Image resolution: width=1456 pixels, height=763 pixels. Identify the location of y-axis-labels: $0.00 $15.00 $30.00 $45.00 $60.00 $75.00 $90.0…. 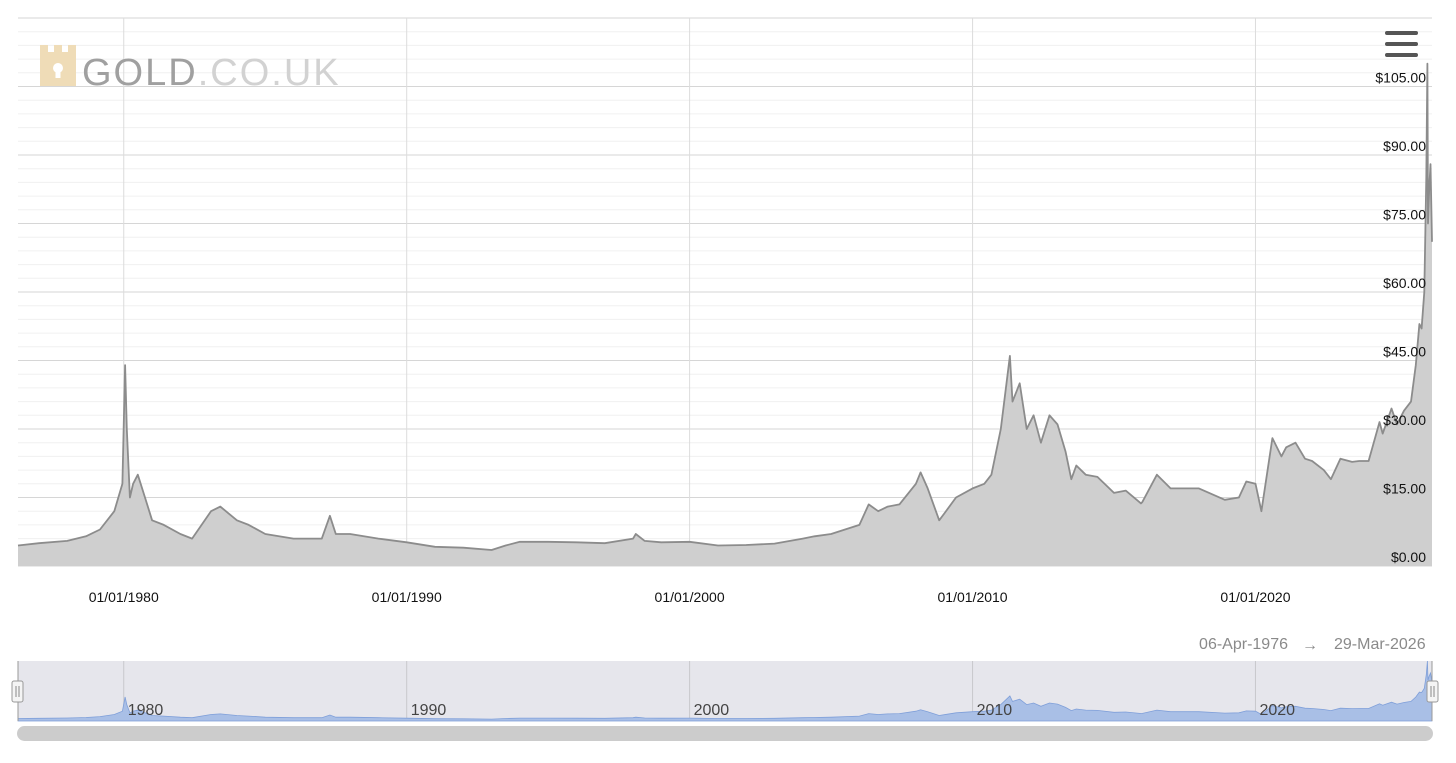
(1400, 318).